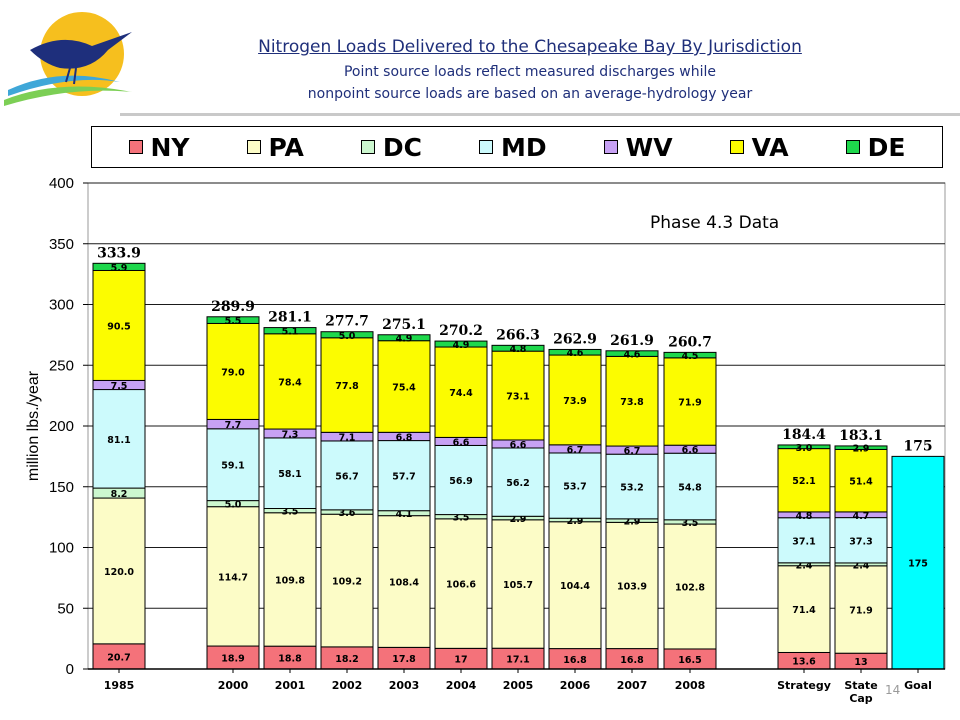  I want to click on y-axis-label: million lbs./year, so click(33, 425).